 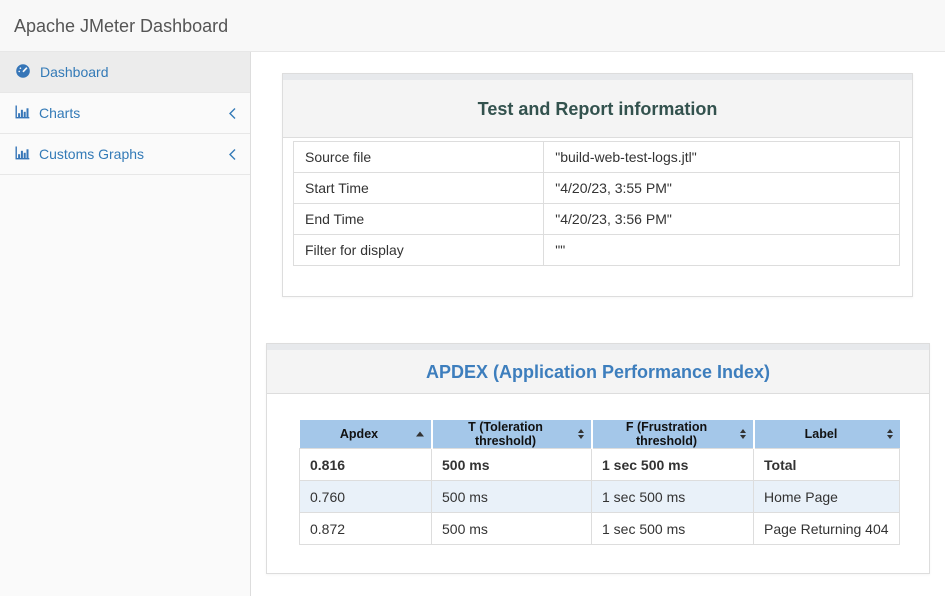 I want to click on table-row: End Time "4/20/23, 3:56 PM", so click(x=596, y=219).